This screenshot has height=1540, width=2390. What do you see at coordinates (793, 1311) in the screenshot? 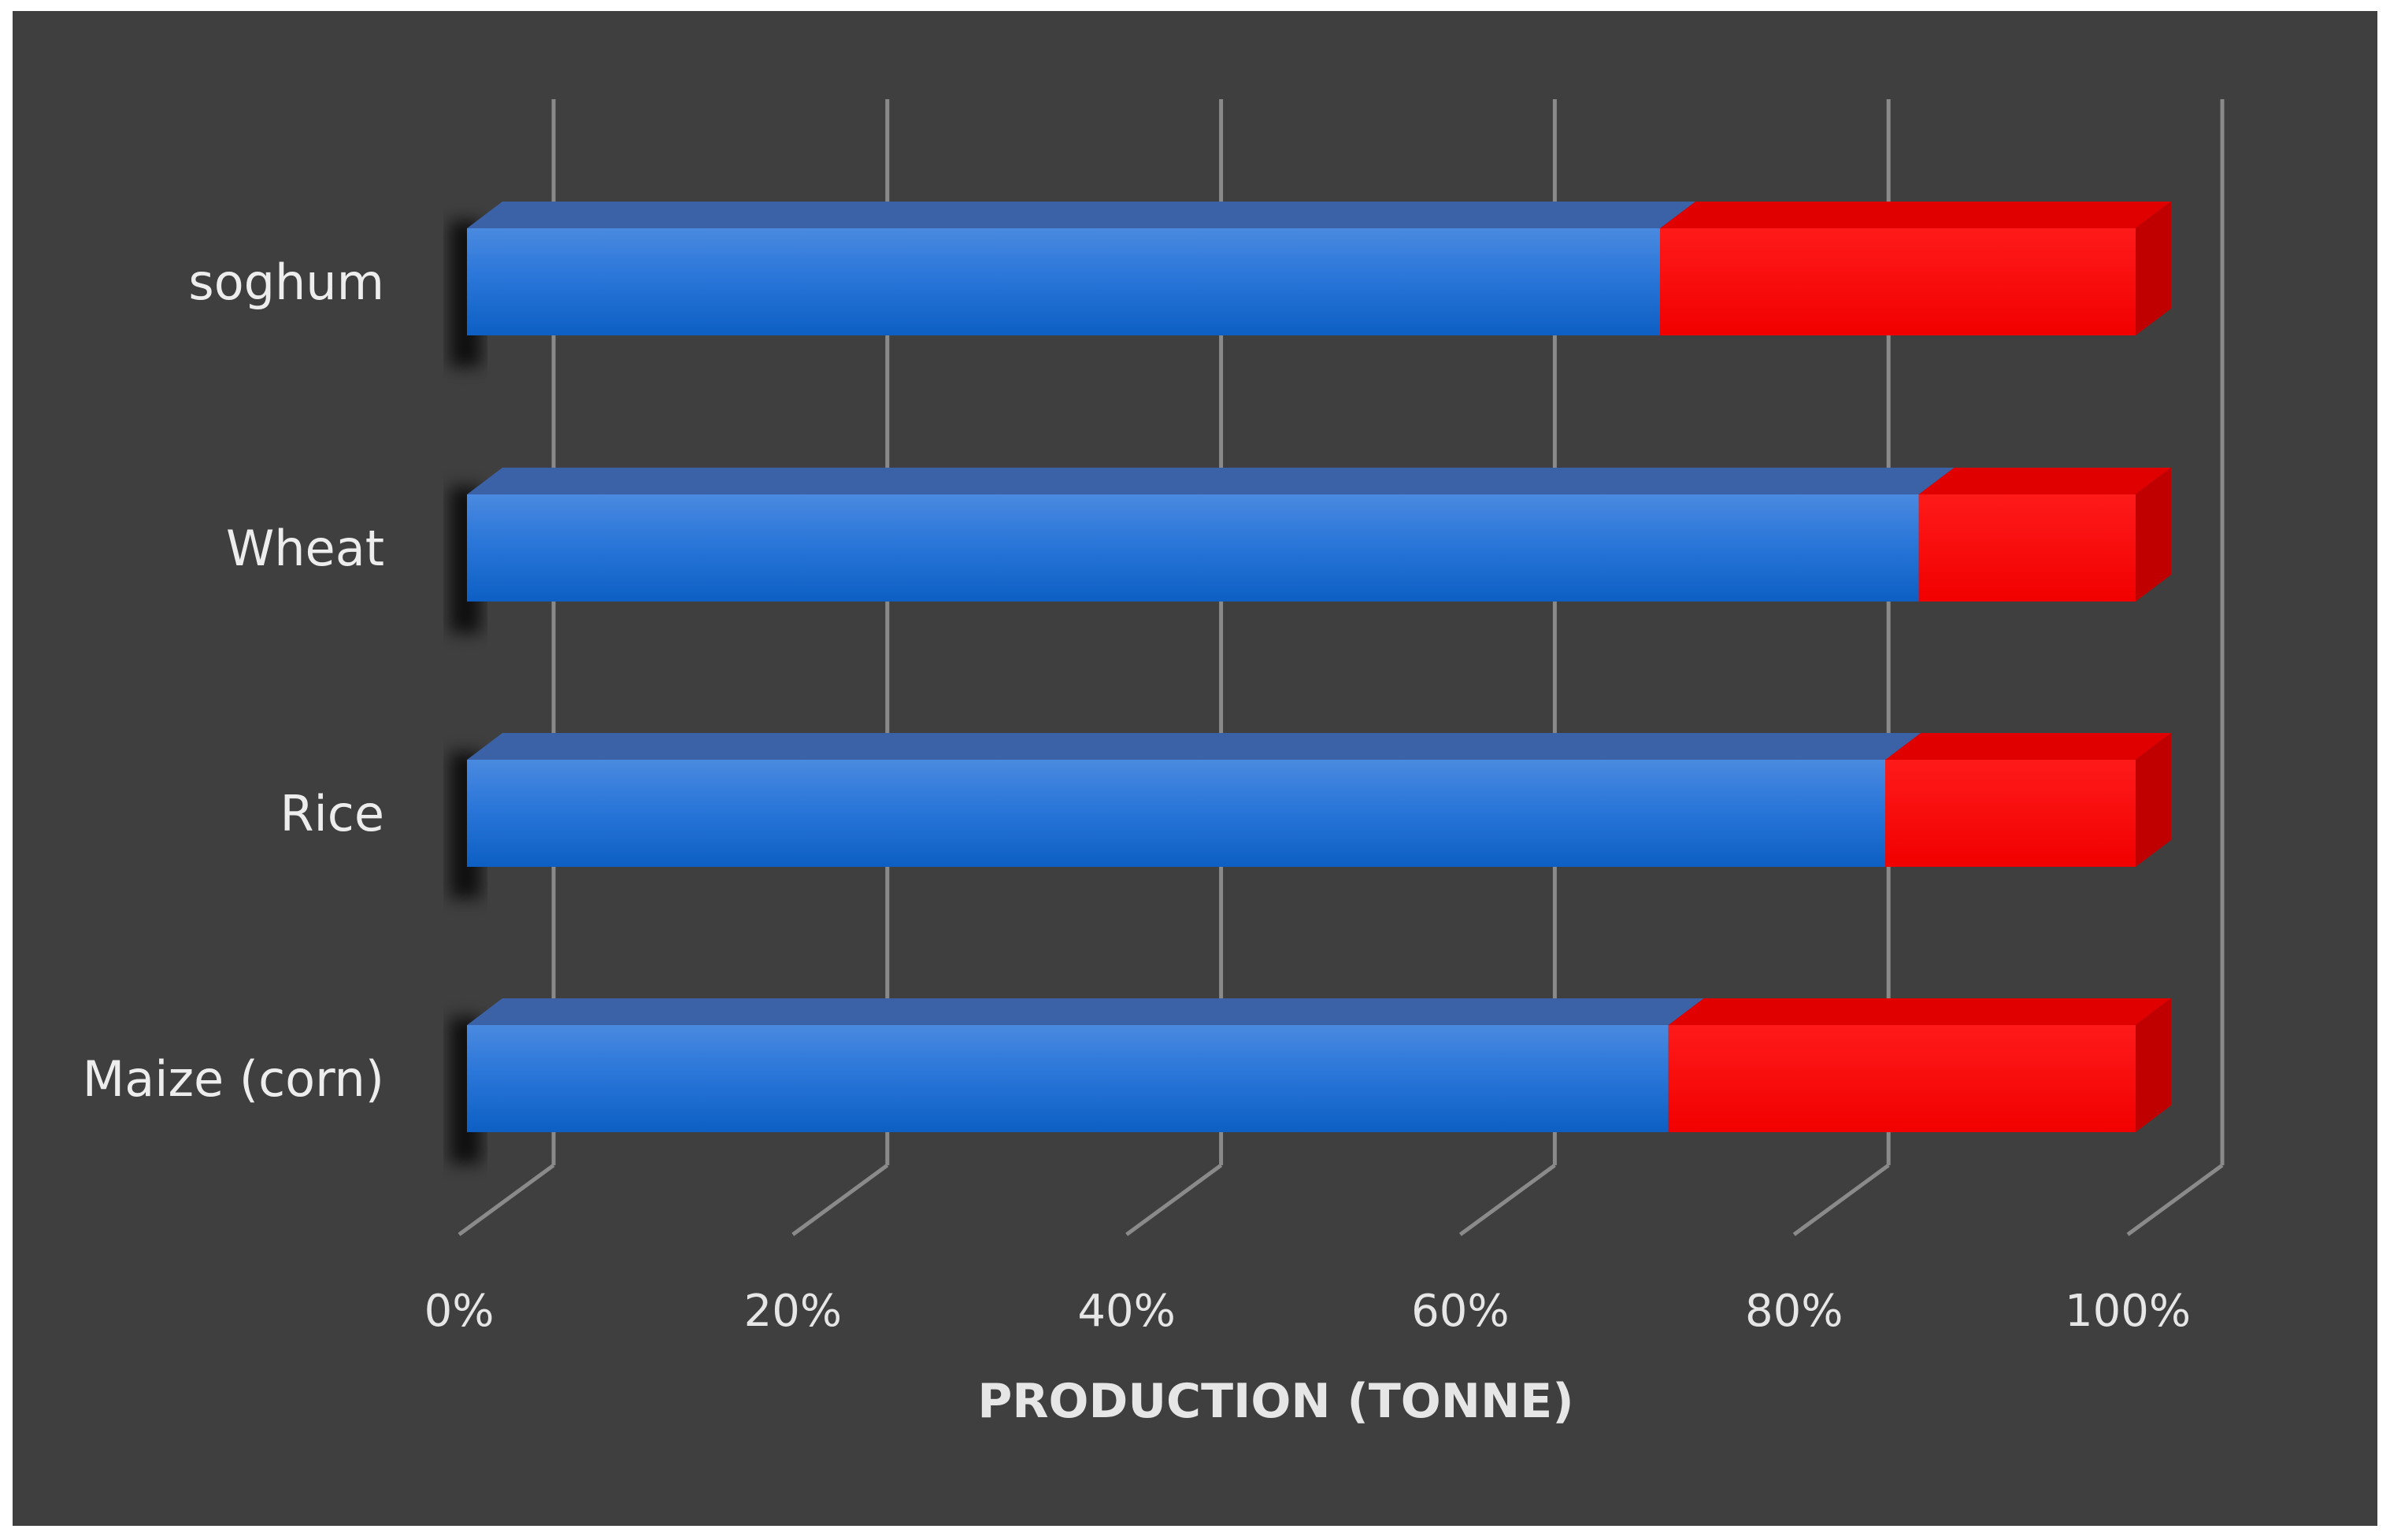
I see `x-tick-label: 20%` at bounding box center [793, 1311].